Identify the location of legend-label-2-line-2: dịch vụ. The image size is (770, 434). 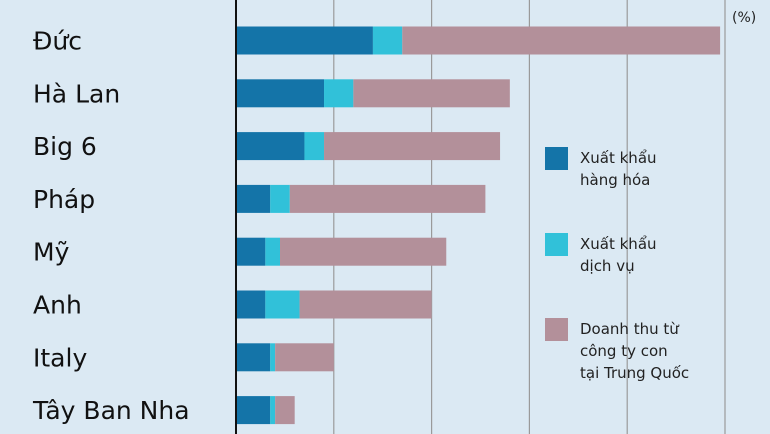
(607, 266).